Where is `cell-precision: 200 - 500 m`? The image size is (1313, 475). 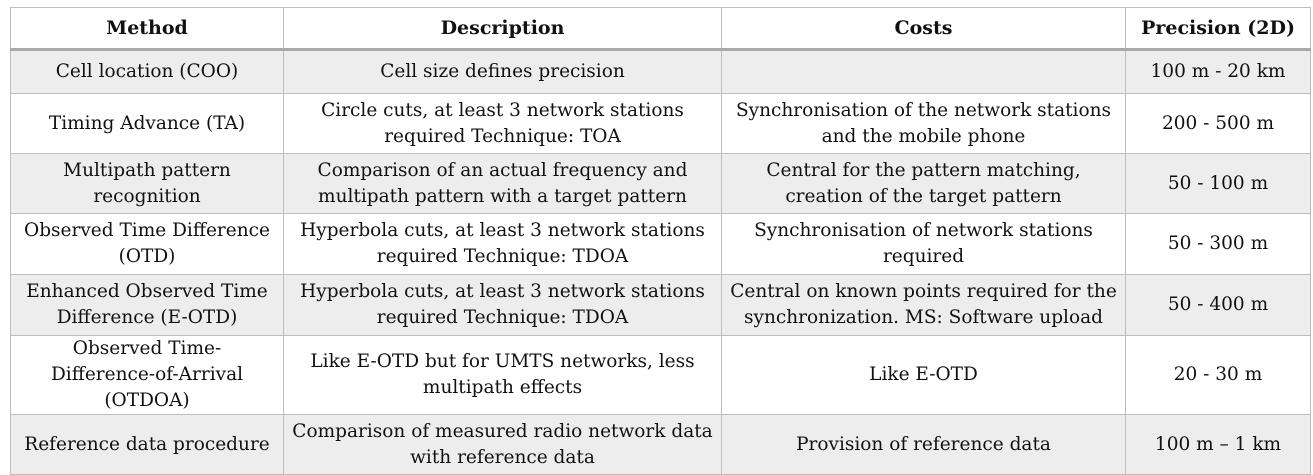
cell-precision: 200 - 500 m is located at coordinates (1218, 123).